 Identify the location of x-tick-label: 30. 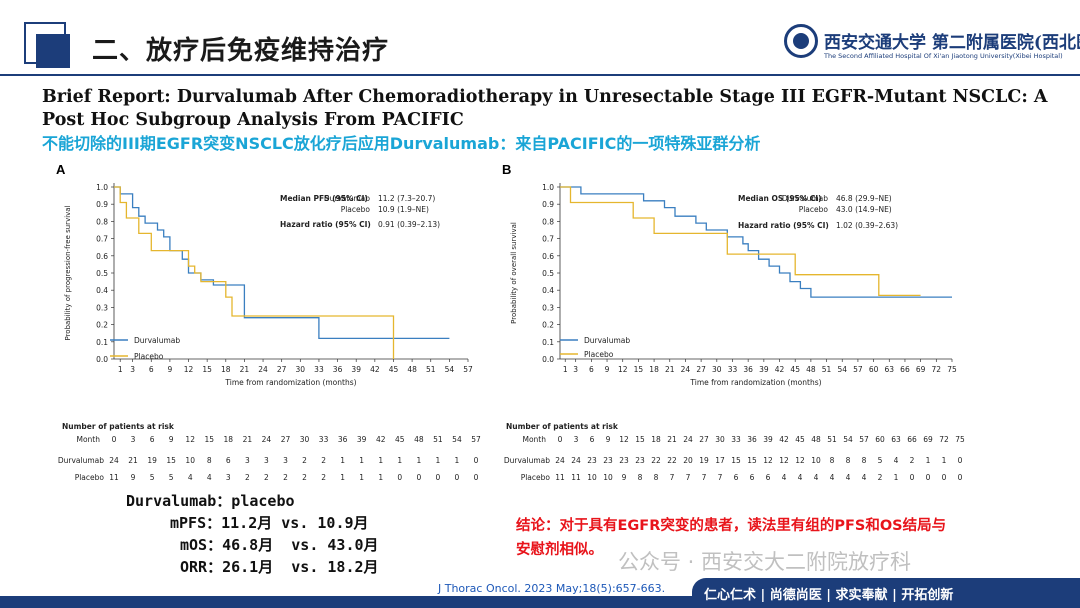
(301, 369).